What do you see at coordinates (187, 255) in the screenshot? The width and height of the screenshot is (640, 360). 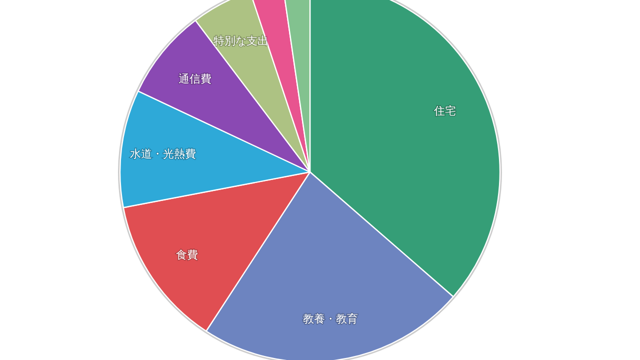 I see `slice-label: 食費` at bounding box center [187, 255].